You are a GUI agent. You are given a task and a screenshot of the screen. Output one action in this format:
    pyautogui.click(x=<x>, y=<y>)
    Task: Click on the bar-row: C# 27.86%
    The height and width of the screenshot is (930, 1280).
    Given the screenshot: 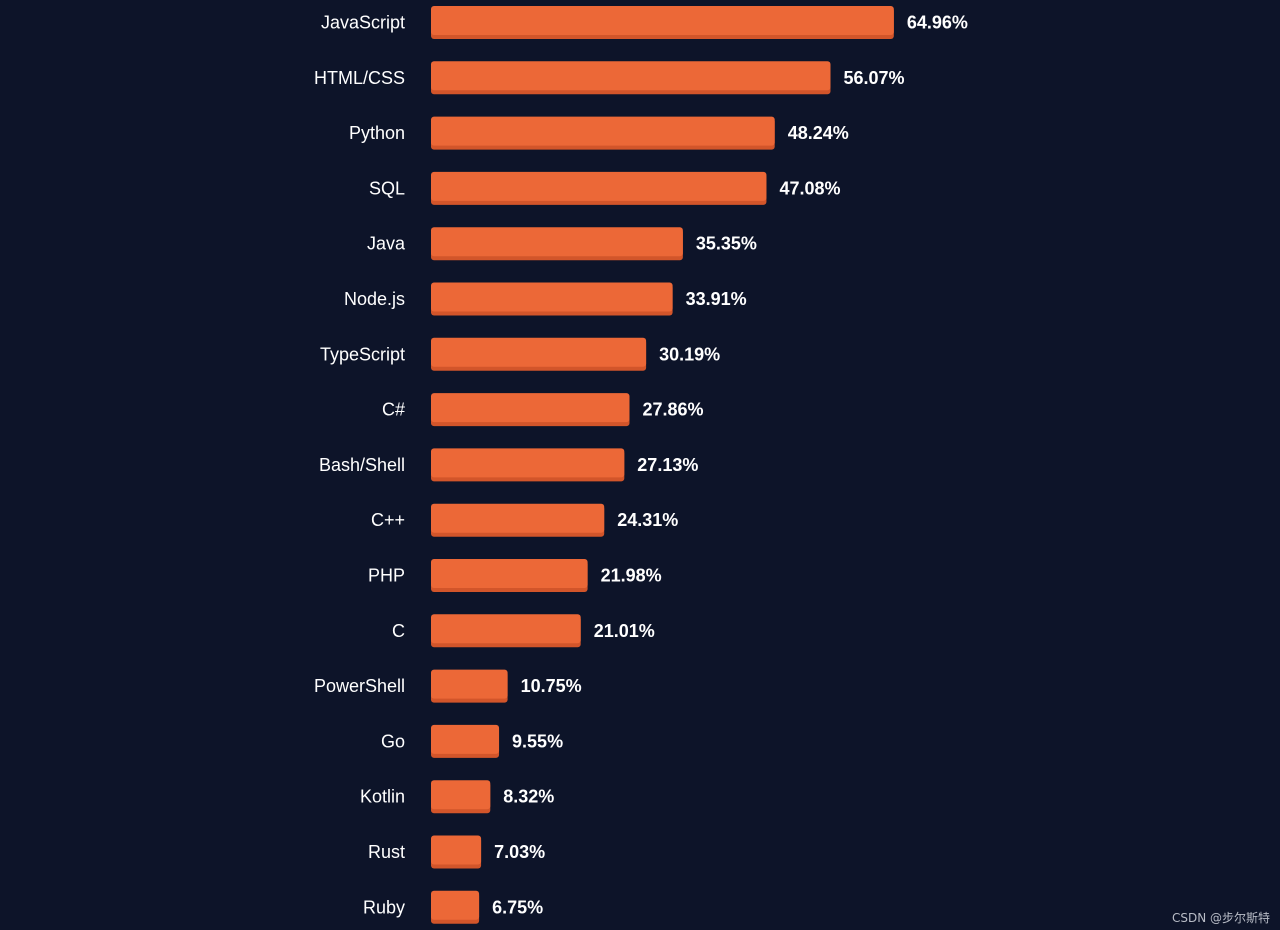 What is the action you would take?
    pyautogui.click(x=543, y=410)
    